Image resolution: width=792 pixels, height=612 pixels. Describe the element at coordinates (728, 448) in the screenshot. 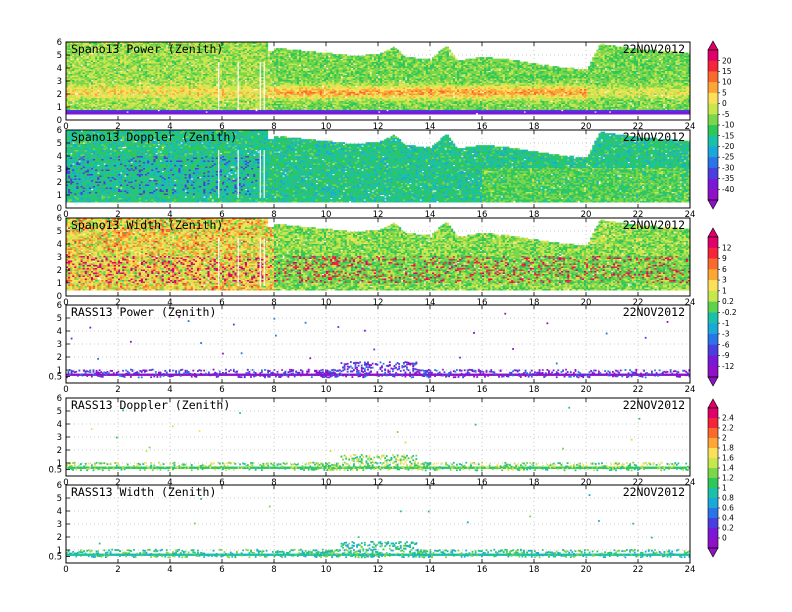

I see `colorbar-label: 1.8` at that location.